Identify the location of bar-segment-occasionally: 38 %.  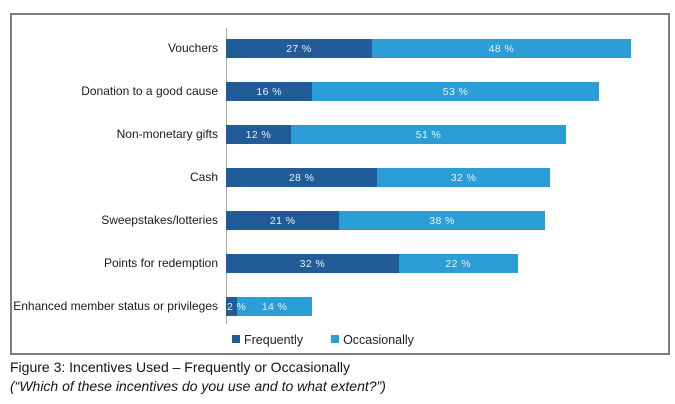
(442, 220).